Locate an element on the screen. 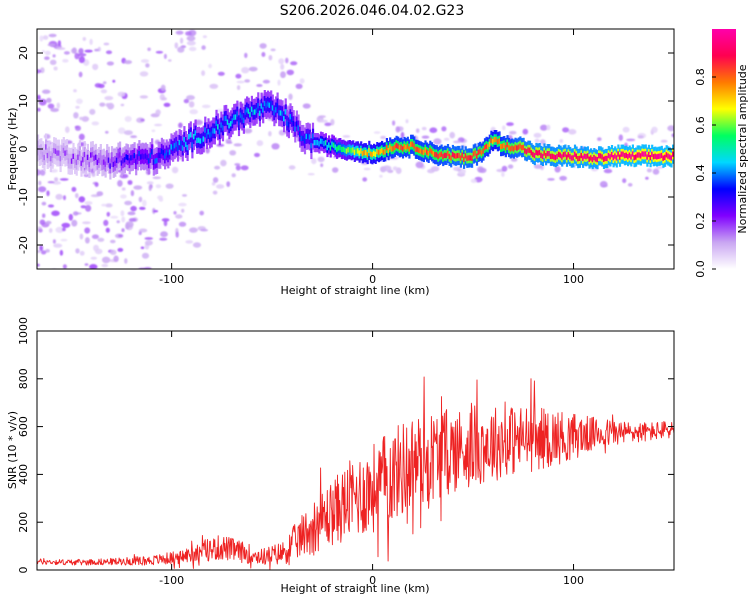 The width and height of the screenshot is (750, 600). bottom-x-axis-label: Height of straight line (km) is located at coordinates (354, 588).